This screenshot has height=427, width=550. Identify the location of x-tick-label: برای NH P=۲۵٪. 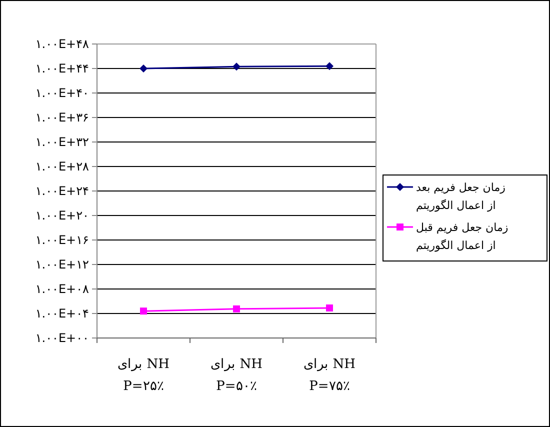
(144, 375).